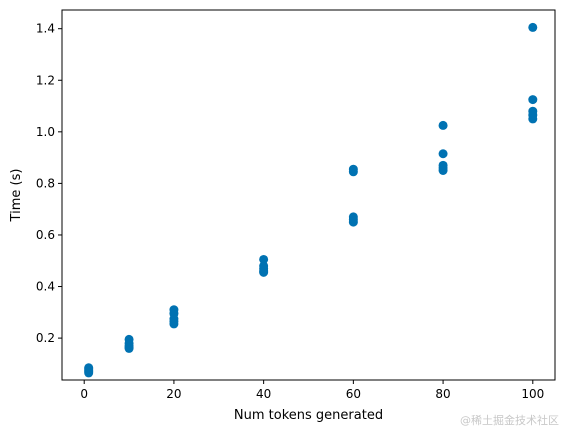 Image resolution: width=567 pixels, height=436 pixels. Describe the element at coordinates (45, 132) in the screenshot. I see `y-tick-label: 1.0` at that location.